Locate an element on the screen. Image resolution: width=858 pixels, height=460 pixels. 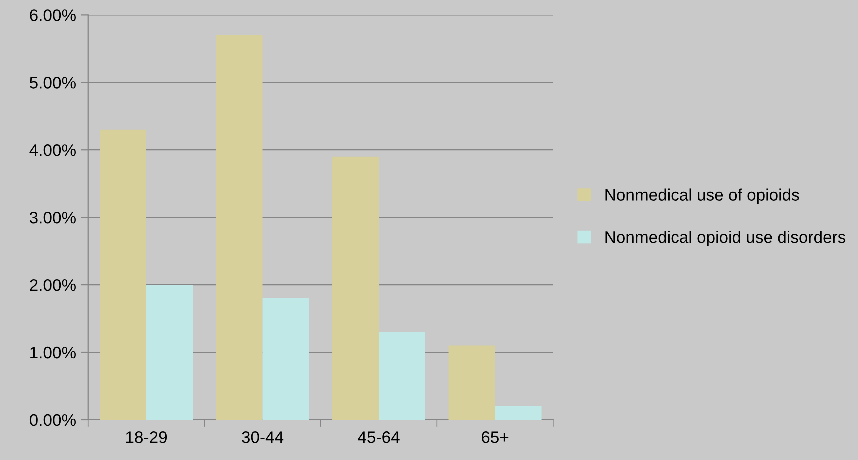
x-tick-label: 30-44 is located at coordinates (263, 438).